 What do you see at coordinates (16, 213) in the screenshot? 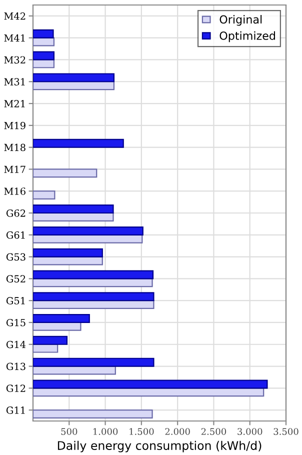
I see `y-tick-label: G62` at bounding box center [16, 213].